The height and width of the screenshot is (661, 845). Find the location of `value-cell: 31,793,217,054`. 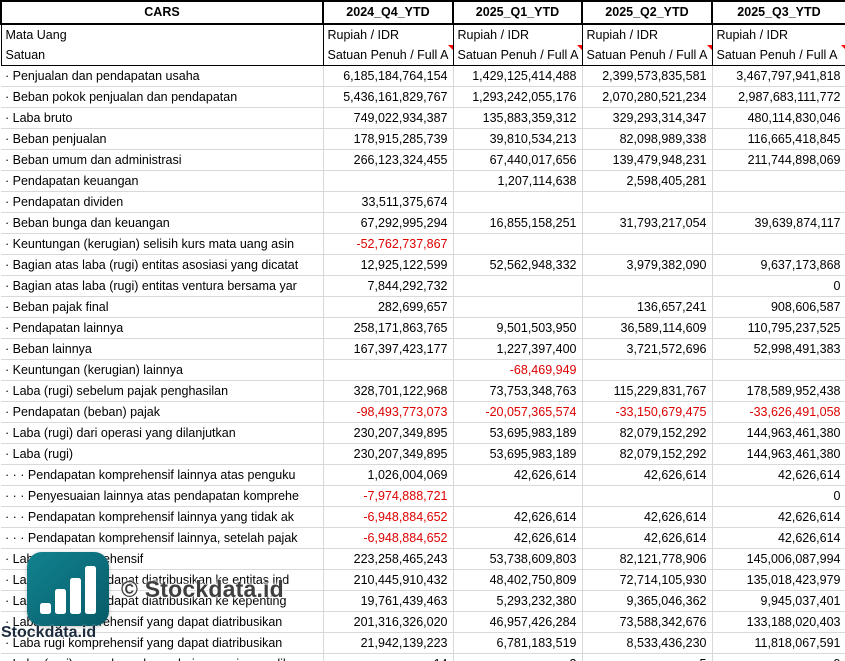

value-cell: 31,793,217,054 is located at coordinates (647, 223).